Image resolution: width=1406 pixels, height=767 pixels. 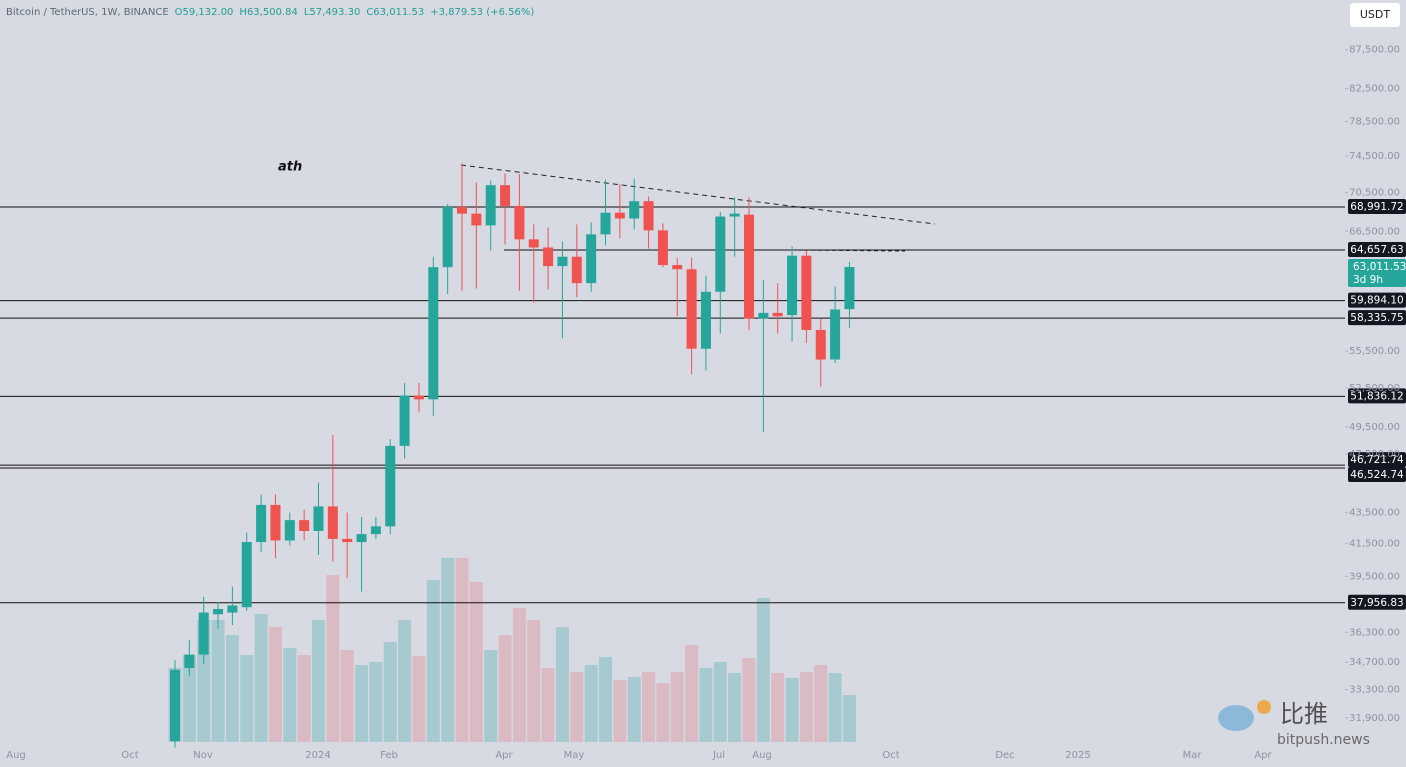 What do you see at coordinates (332, 12) in the screenshot?
I see `low: L57,493.30` at bounding box center [332, 12].